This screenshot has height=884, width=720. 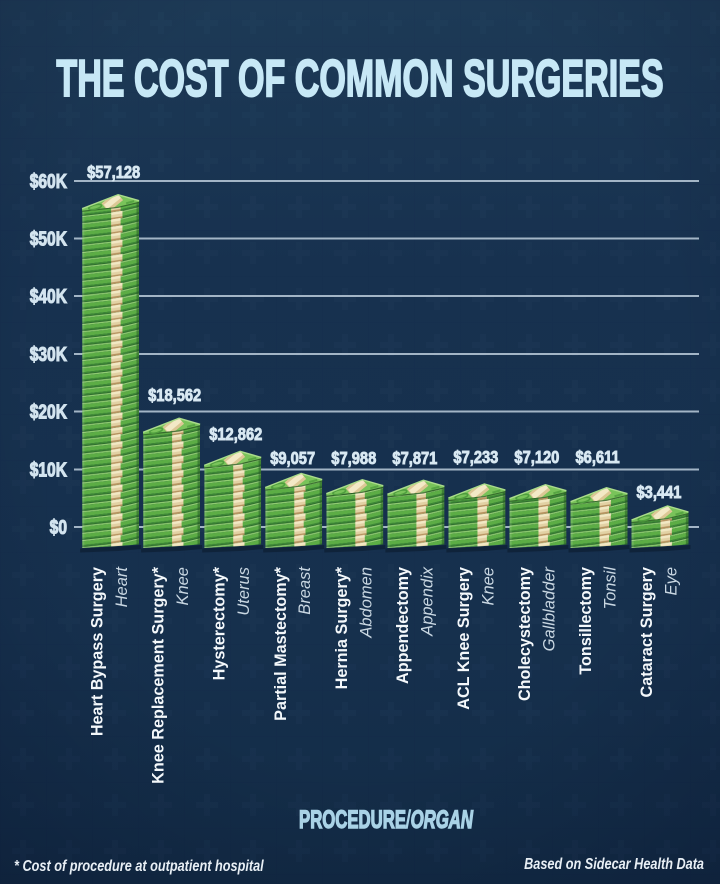 What do you see at coordinates (549, 609) in the screenshot?
I see `svg-text: Gallbladder` at bounding box center [549, 609].